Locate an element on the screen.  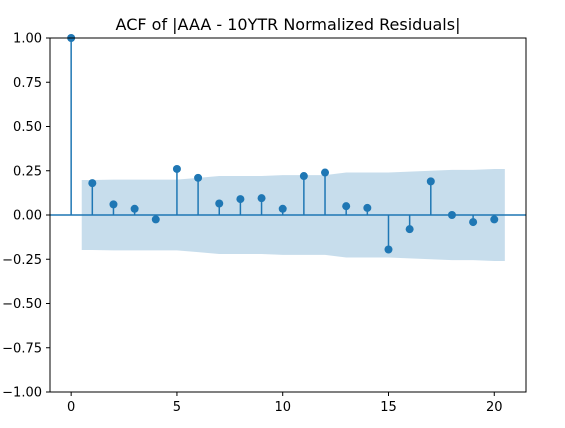
y-tick-label: 0.00 is located at coordinates (27, 216).